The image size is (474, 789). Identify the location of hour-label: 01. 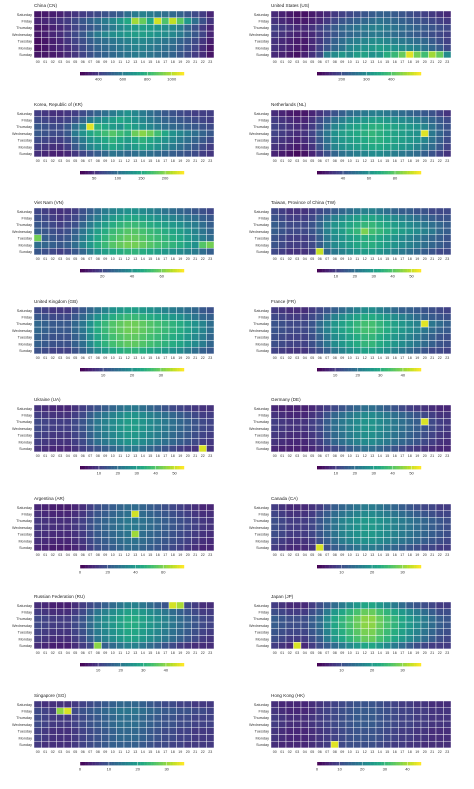
(45, 554).